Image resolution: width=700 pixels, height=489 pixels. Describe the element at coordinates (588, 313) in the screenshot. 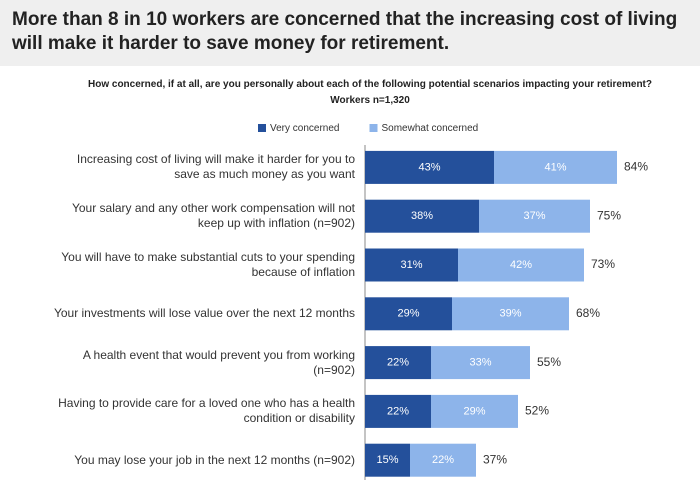

I see `total-label: 68%` at that location.